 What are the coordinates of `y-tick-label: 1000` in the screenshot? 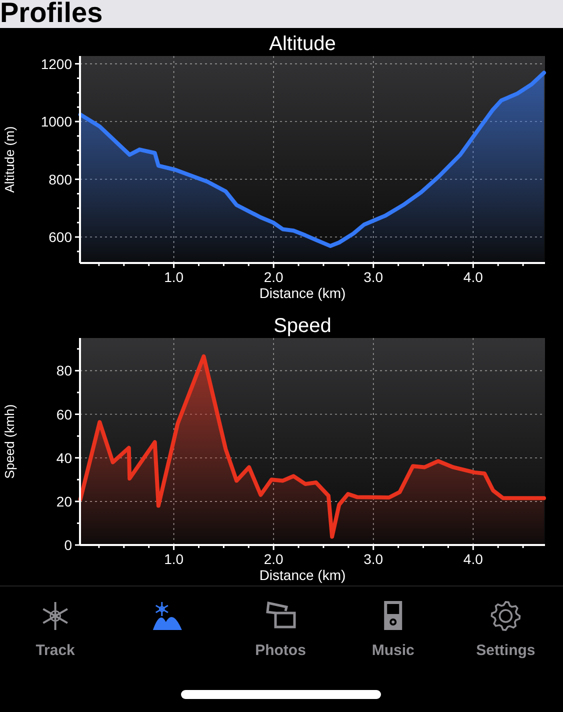 It's located at (56, 122).